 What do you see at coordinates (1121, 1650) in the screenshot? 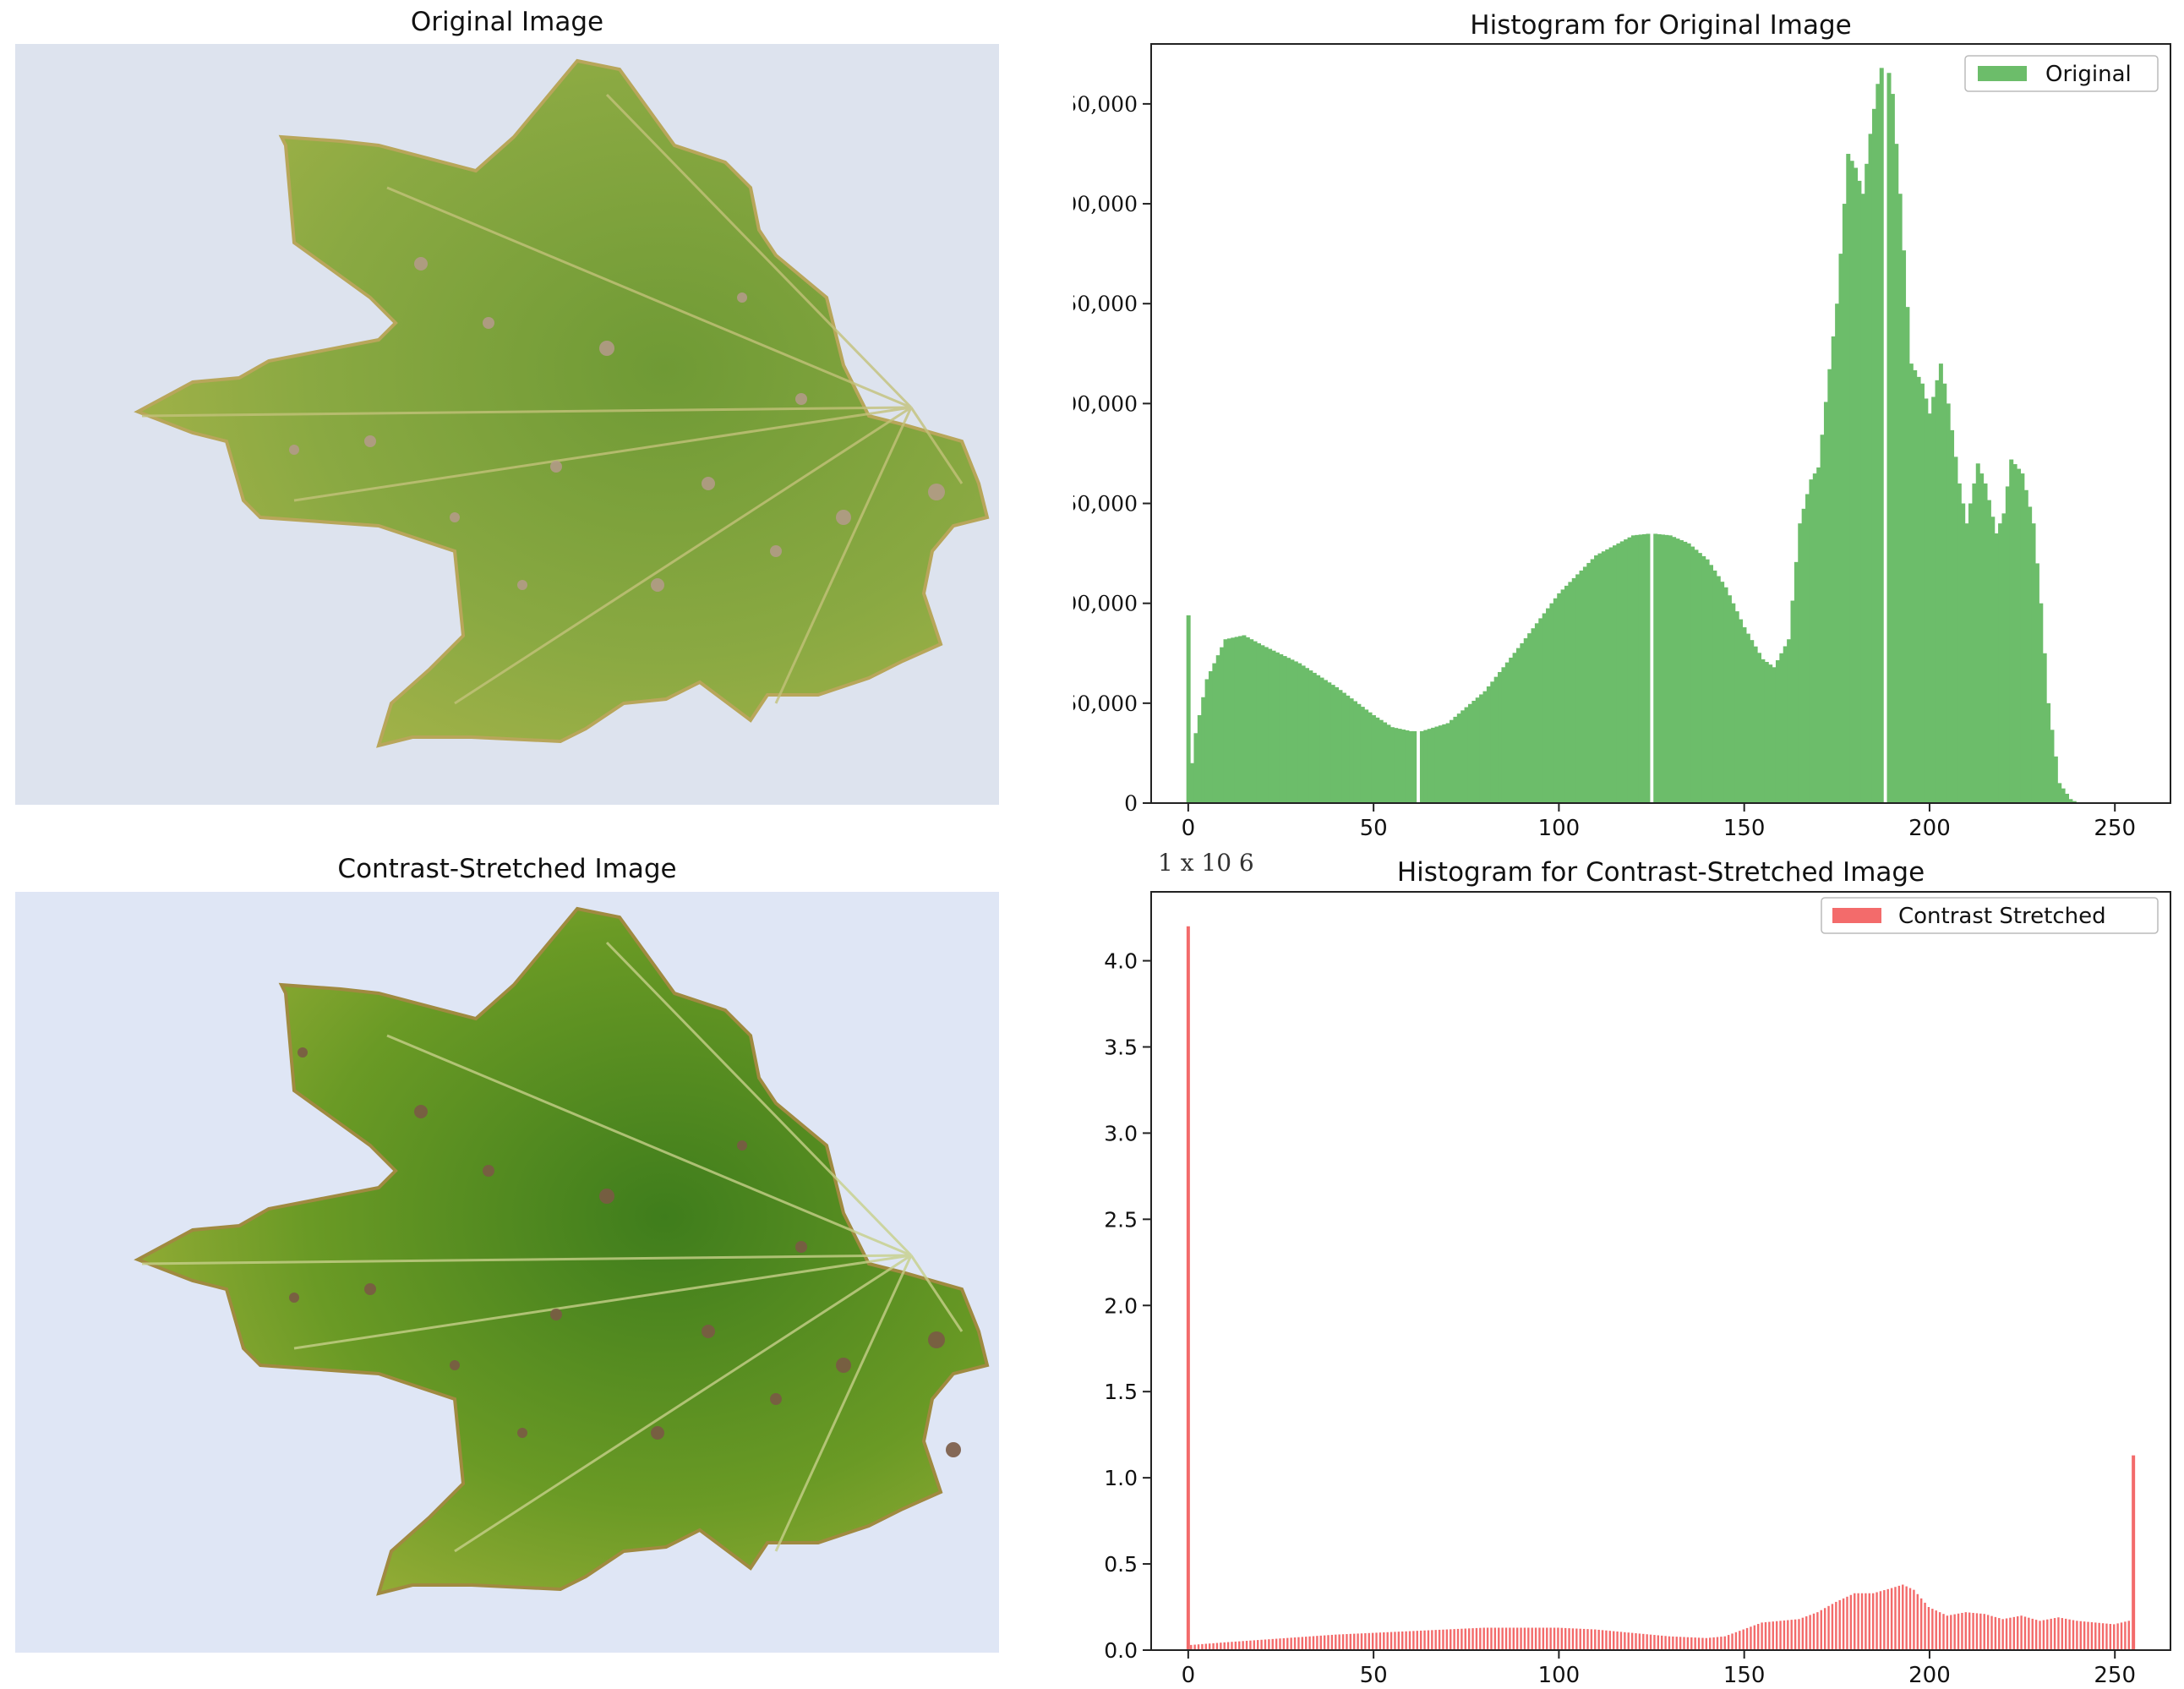
I see `y-tick-label: 0.0` at bounding box center [1121, 1650].